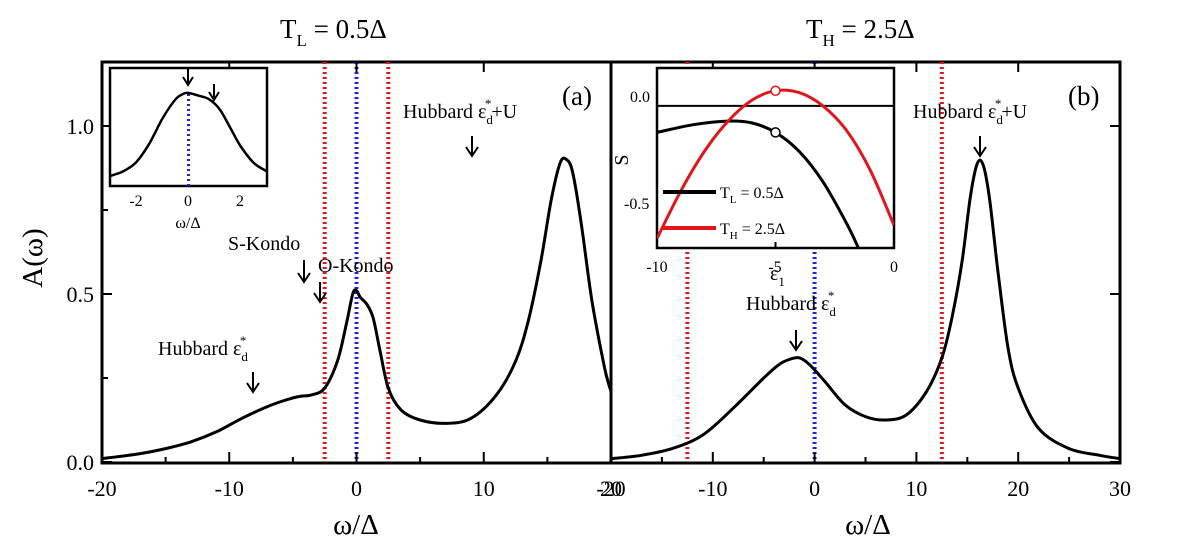  What do you see at coordinates (356, 266) in the screenshot?
I see `annotation-o-kondo: O-Kondo` at bounding box center [356, 266].